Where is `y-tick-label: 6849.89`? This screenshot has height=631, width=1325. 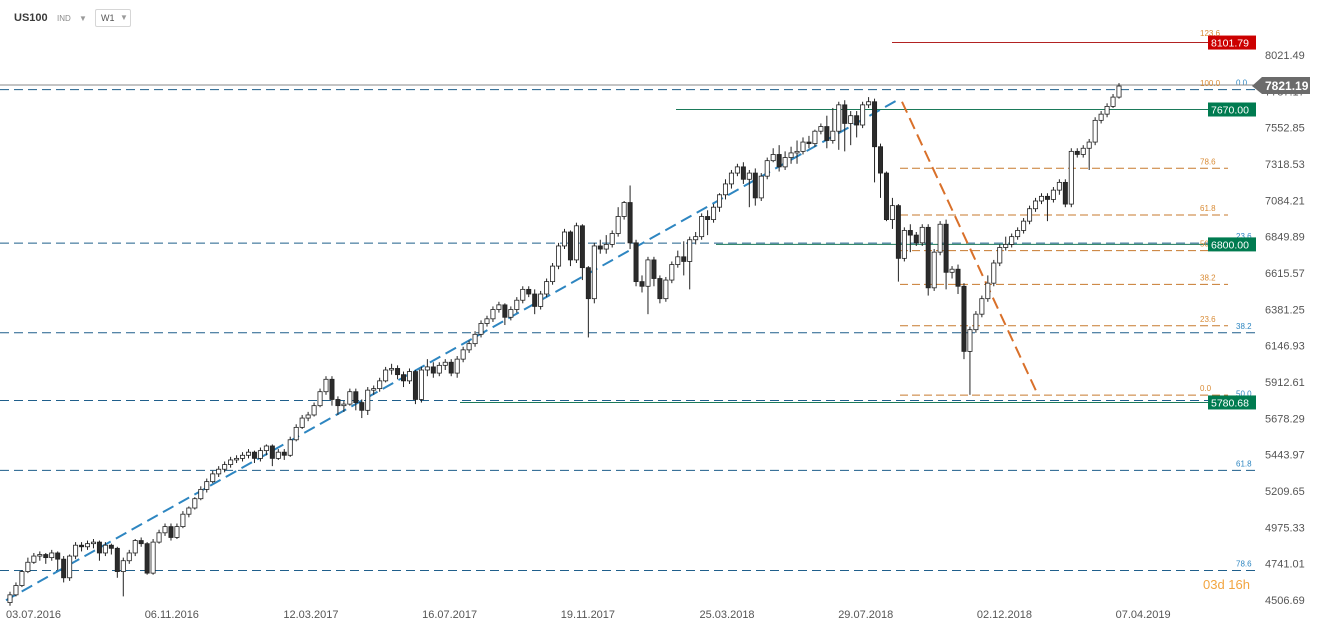
y-tick-label: 6849.89 is located at coordinates (1285, 238).